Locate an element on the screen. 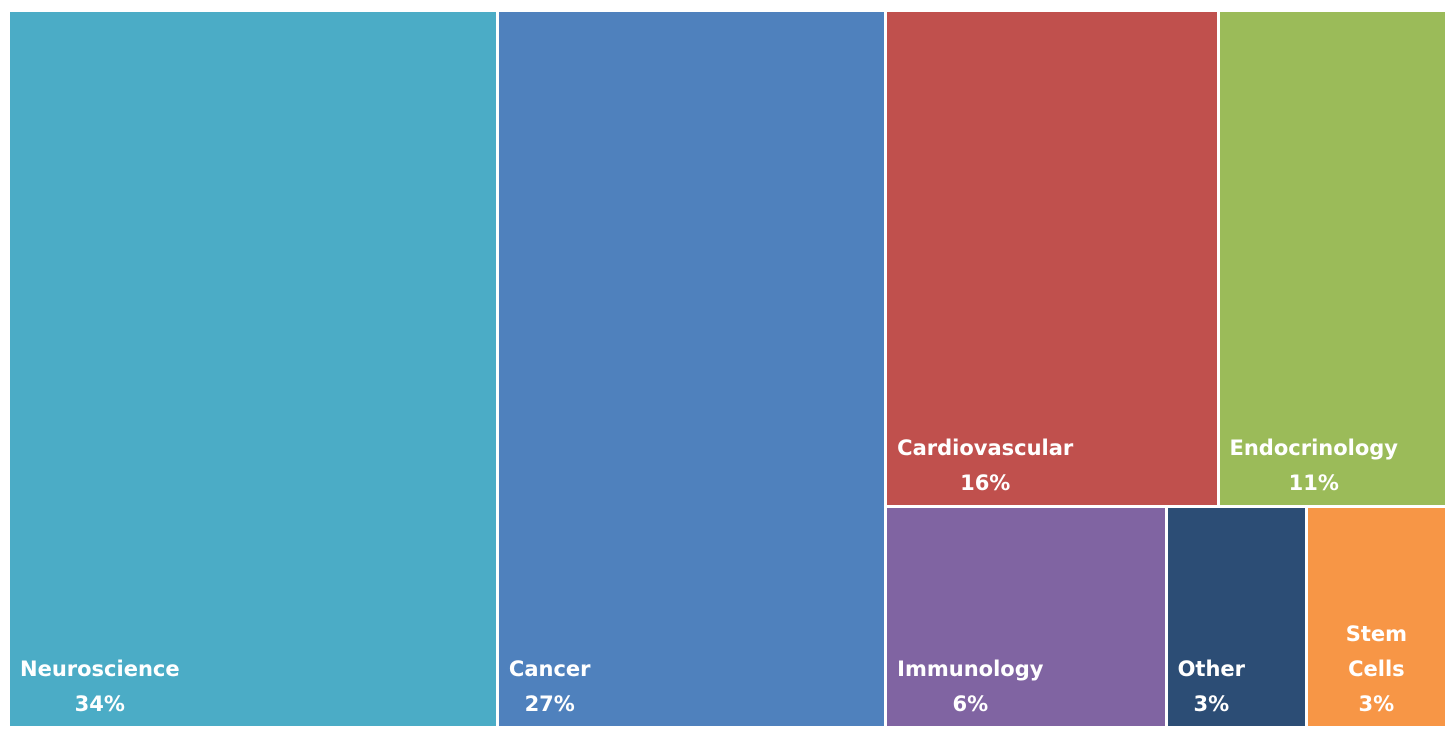  value-label: 16% is located at coordinates (985, 483).